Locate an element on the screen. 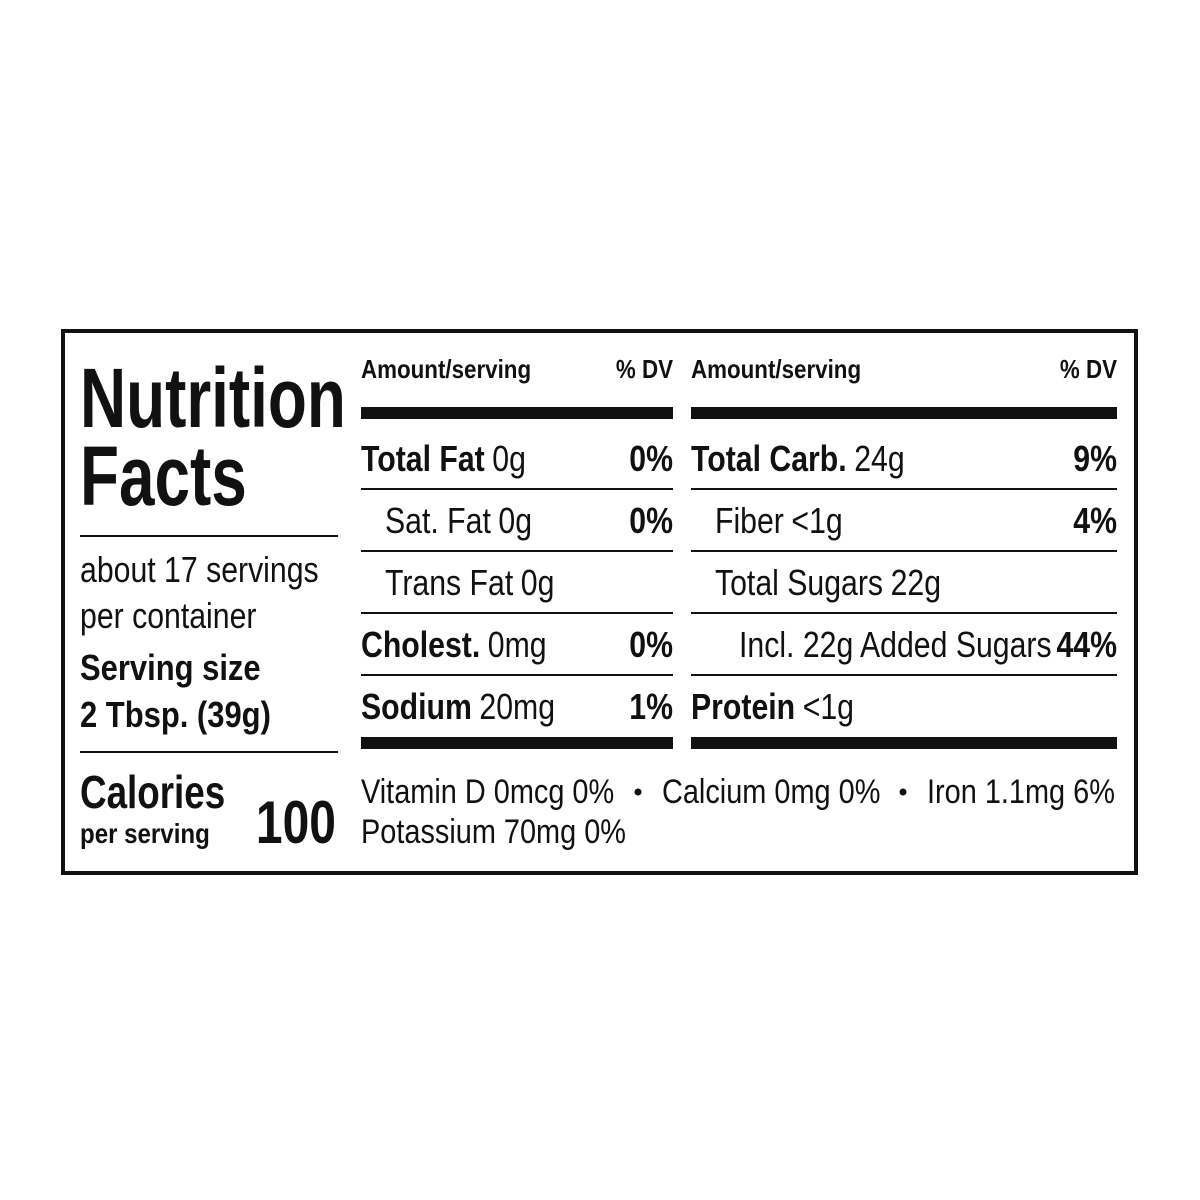 The image size is (1200, 1200). calories-label: Calories is located at coordinates (152, 792).